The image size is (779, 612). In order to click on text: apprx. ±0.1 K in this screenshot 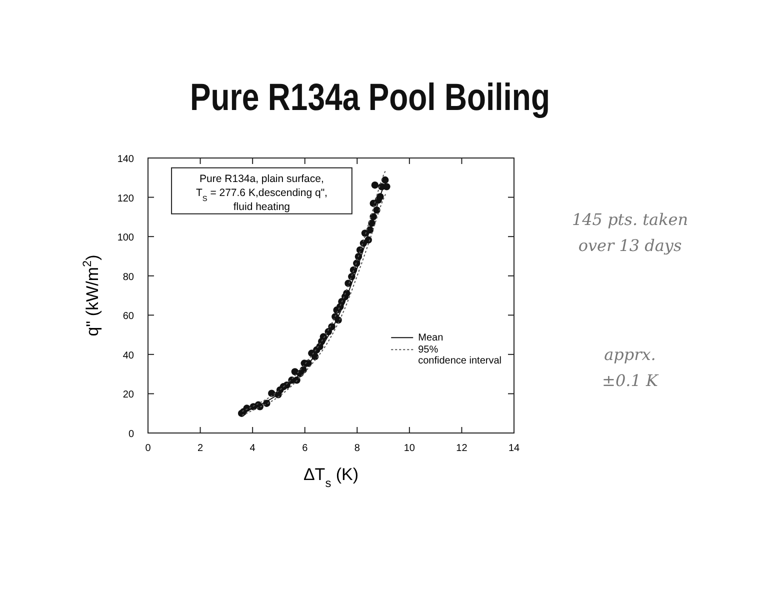, I will do `click(630, 367)`.